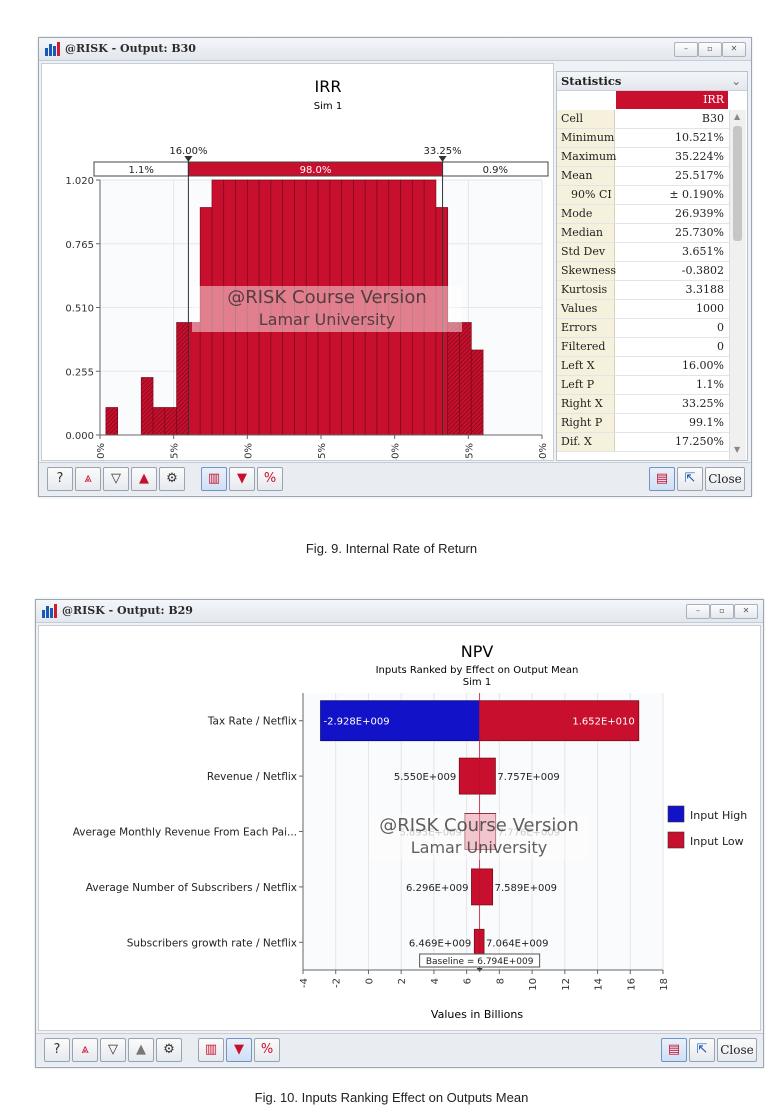  What do you see at coordinates (710, 308) in the screenshot?
I see `statistic-value: 1000` at bounding box center [710, 308].